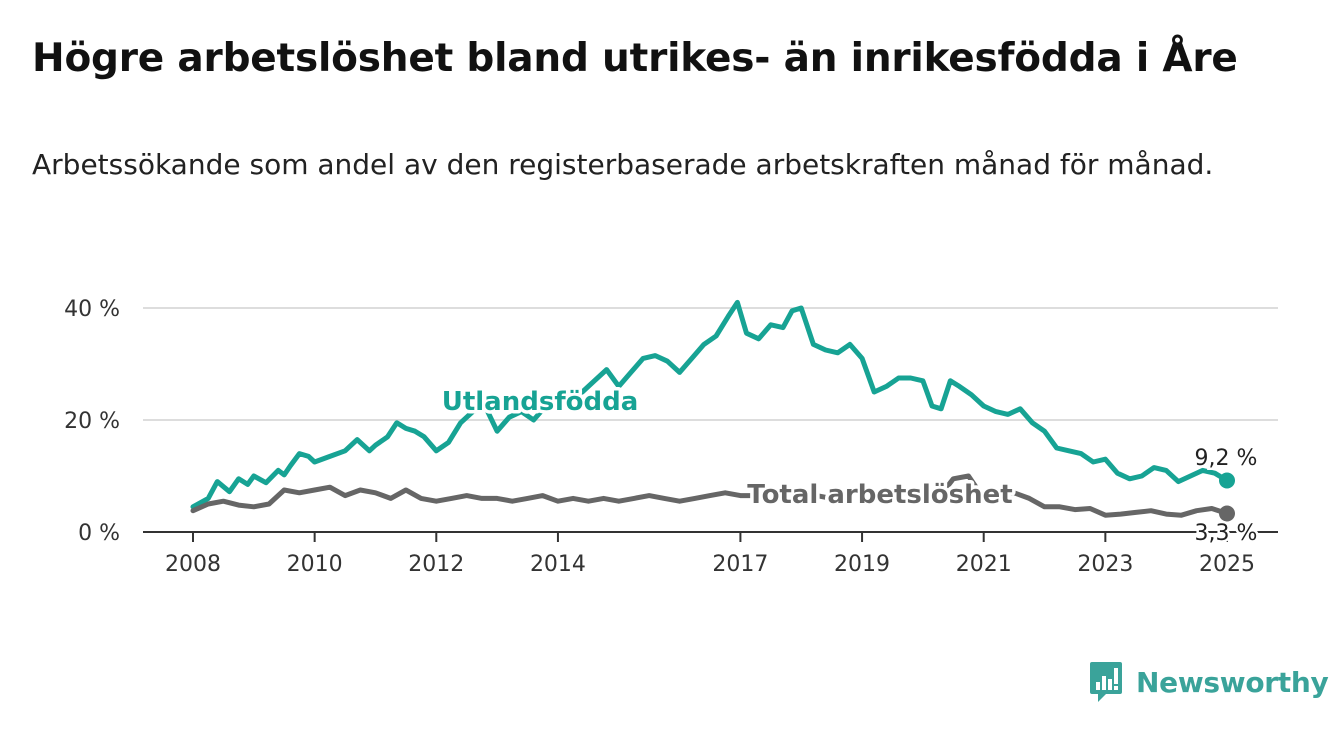  Describe the element at coordinates (558, 564) in the screenshot. I see `x-tick-label: 2014` at that location.